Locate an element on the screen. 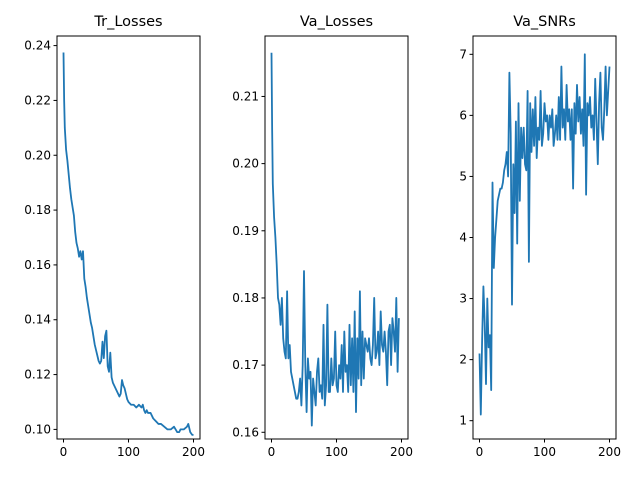 Image resolution: width=640 pixels, height=480 pixels. va-snrs-title: Va_SNRs is located at coordinates (544, 22).